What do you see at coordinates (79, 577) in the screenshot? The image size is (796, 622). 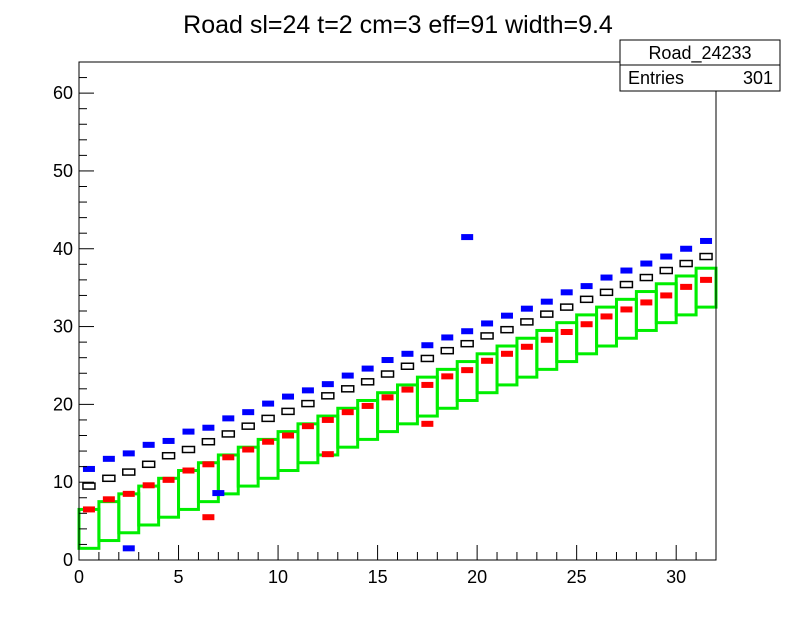 I see `x-tick-label: 0` at bounding box center [79, 577].